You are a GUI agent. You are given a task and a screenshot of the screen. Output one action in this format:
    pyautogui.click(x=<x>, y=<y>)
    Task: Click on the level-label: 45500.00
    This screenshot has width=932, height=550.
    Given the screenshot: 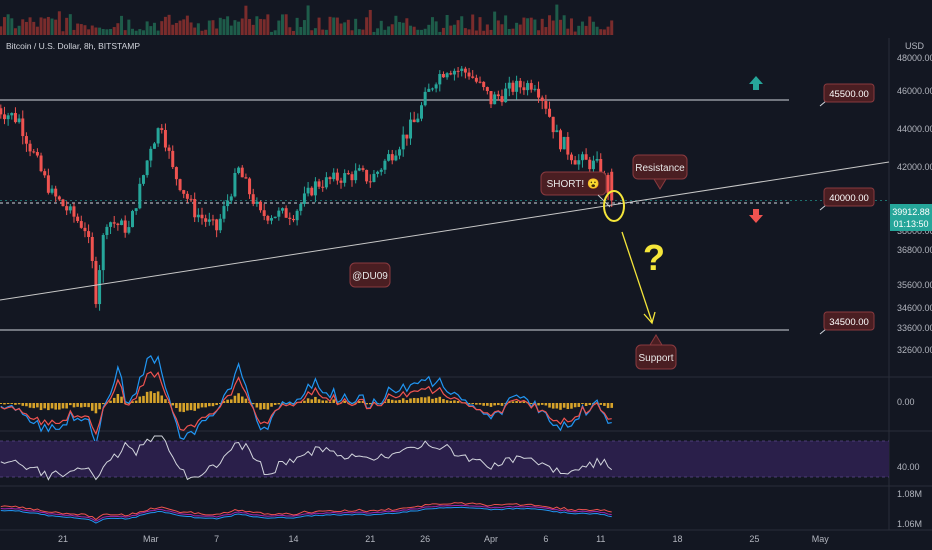 What is the action you would take?
    pyautogui.click(x=847, y=95)
    